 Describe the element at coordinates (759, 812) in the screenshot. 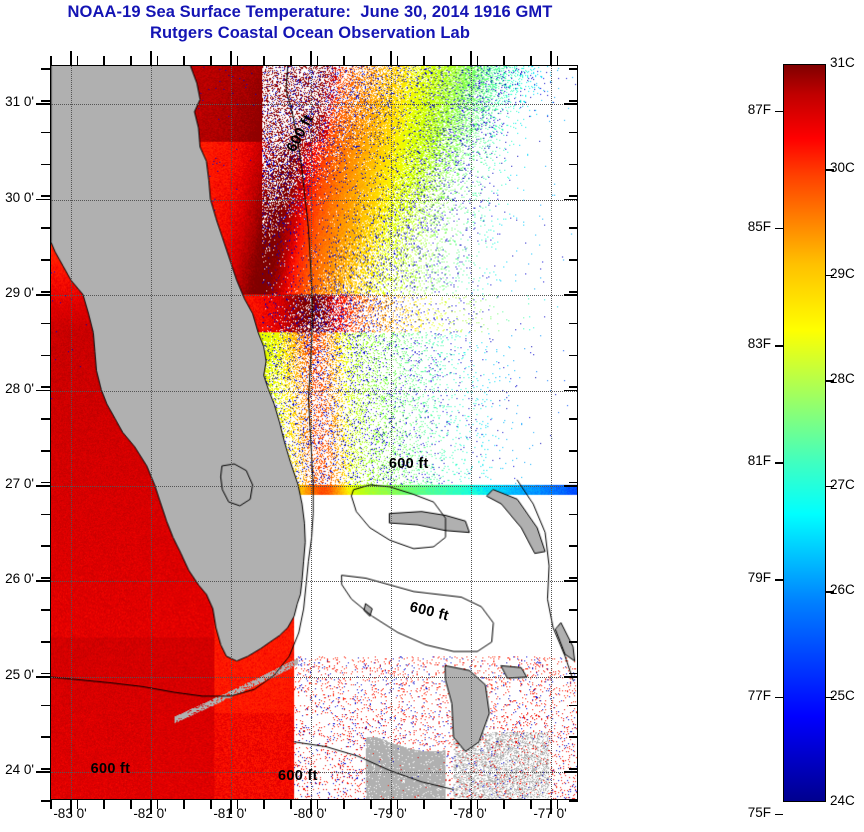

I see `colorbar-label-f-75: 75F` at that location.